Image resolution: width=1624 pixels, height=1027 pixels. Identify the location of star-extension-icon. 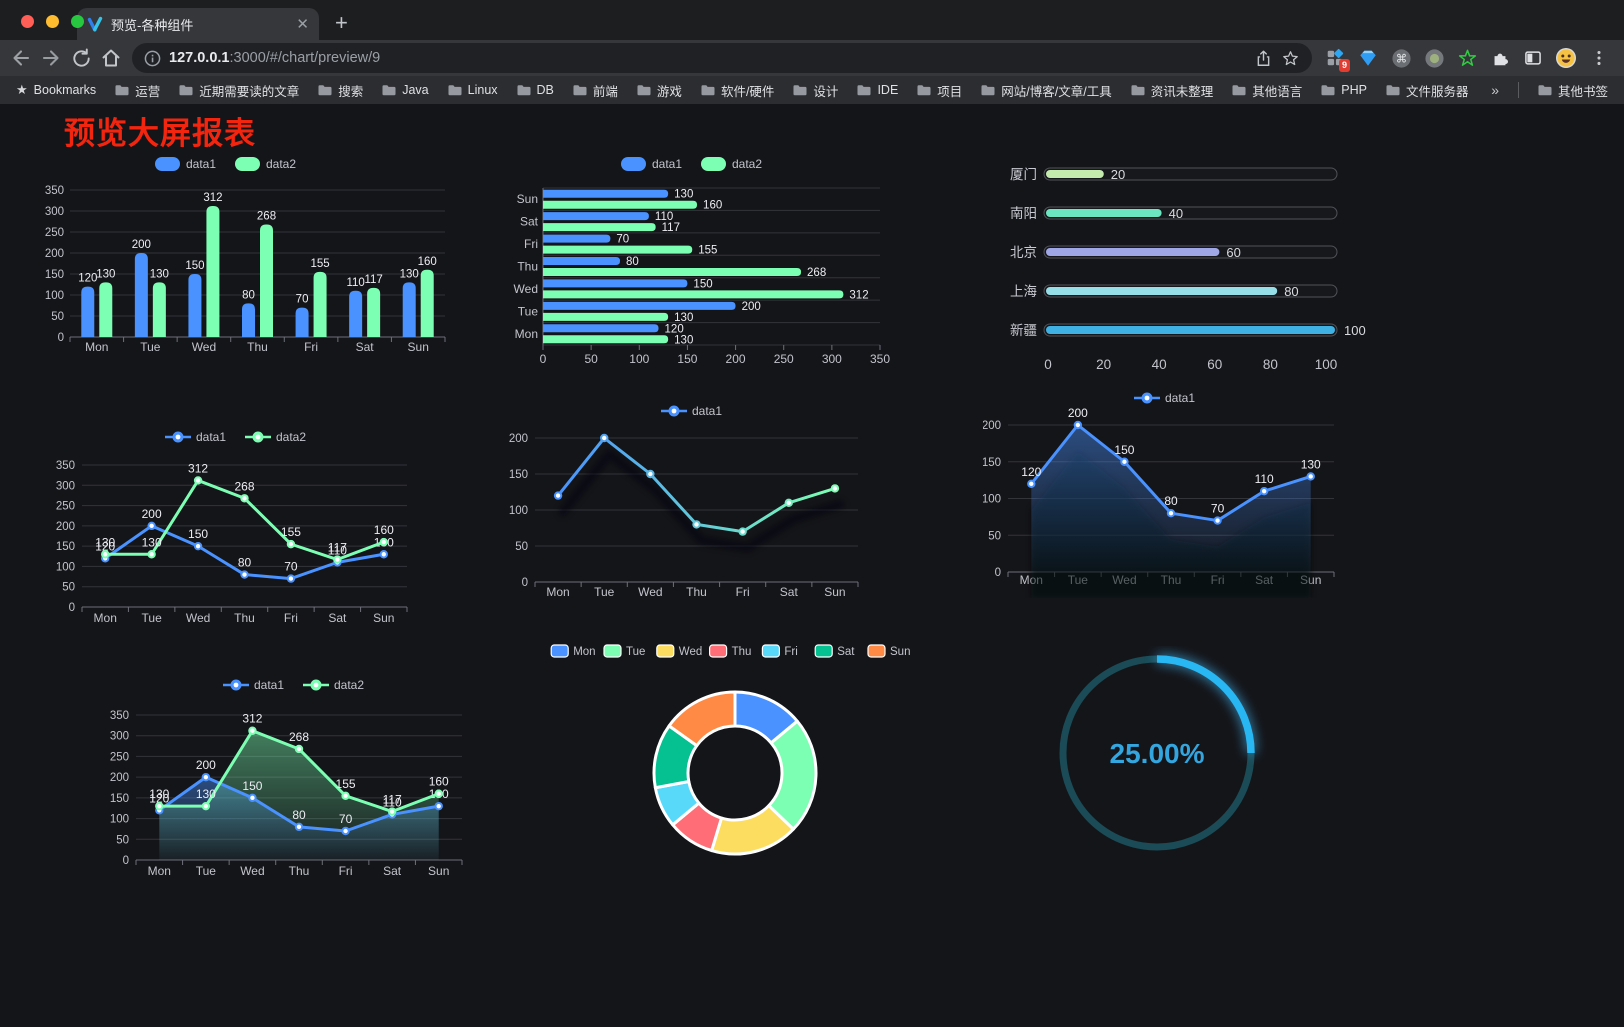
(1467, 58).